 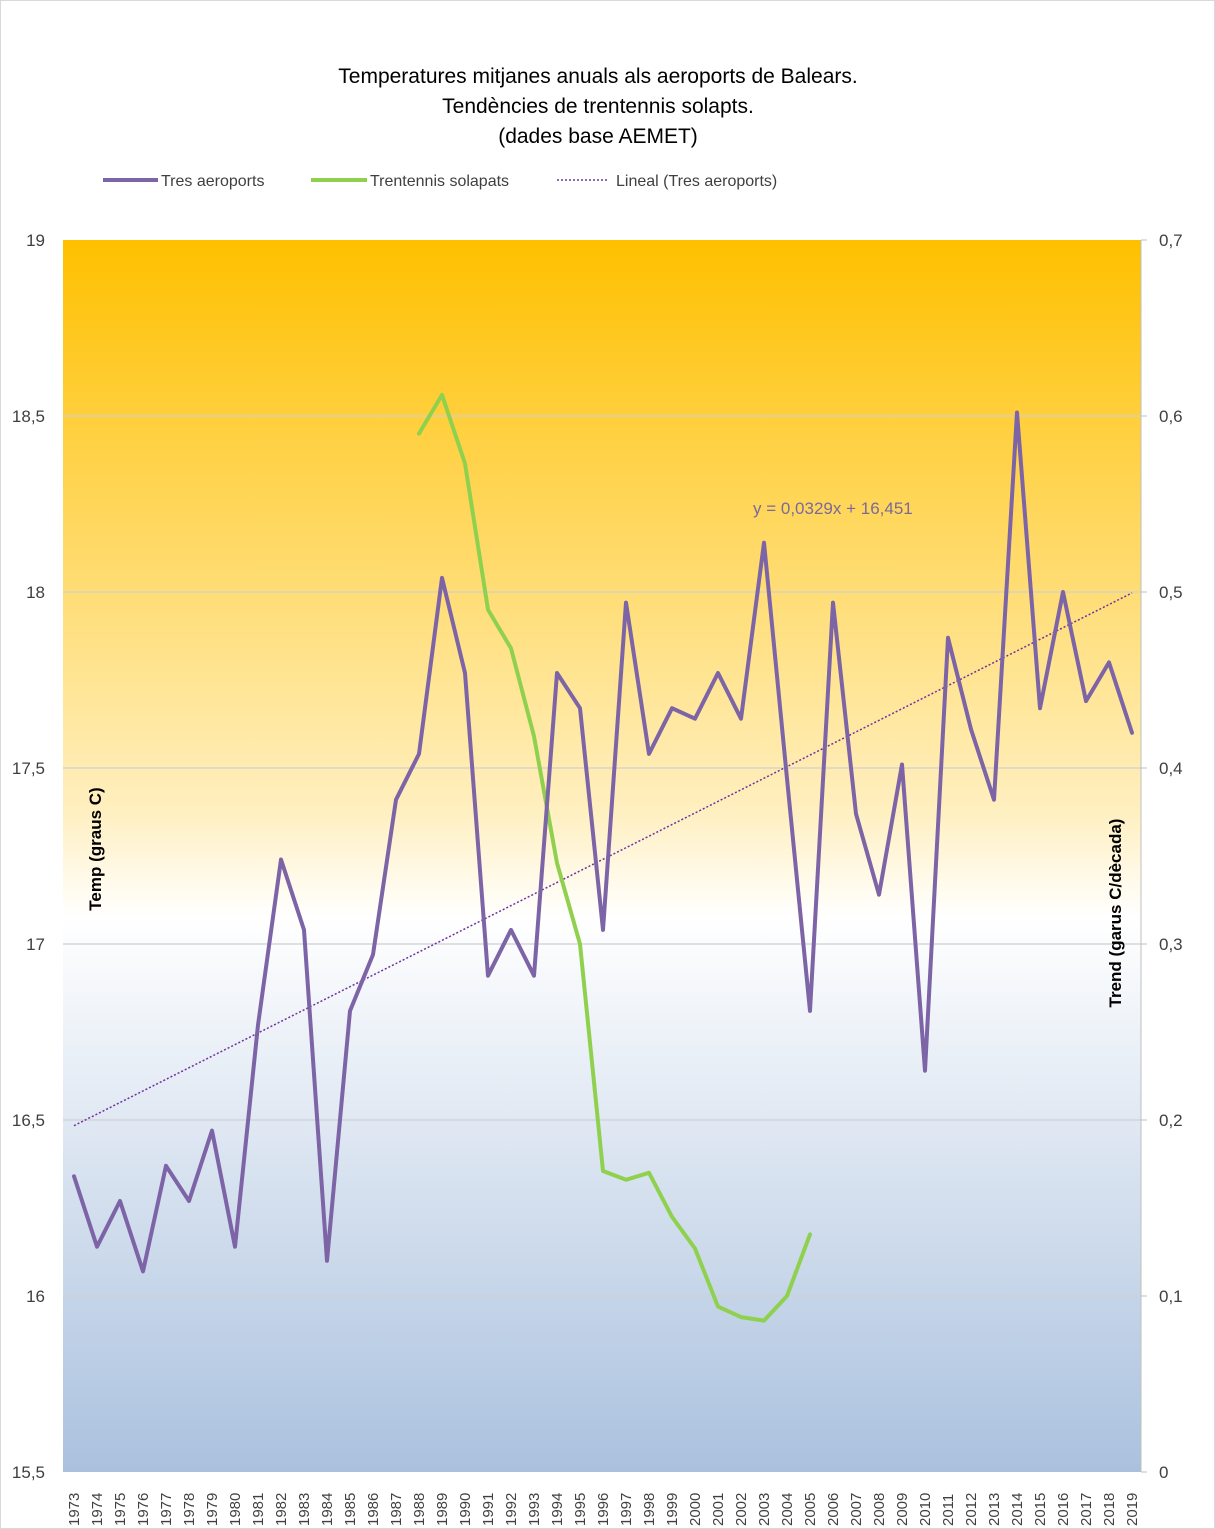 I want to click on x-tick-label: 1996, so click(x=603, y=1509).